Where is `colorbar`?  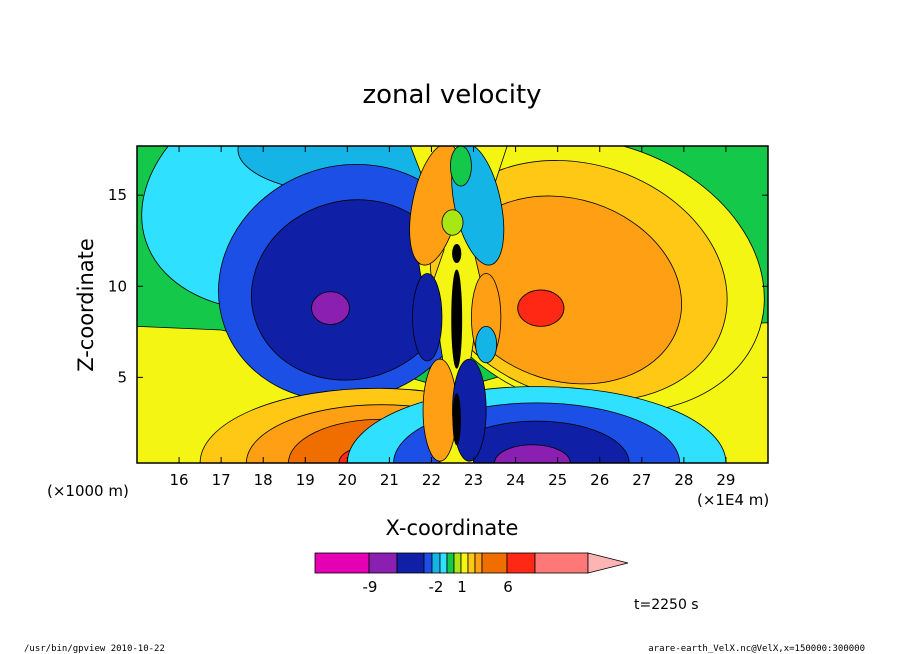 colorbar is located at coordinates (471, 563).